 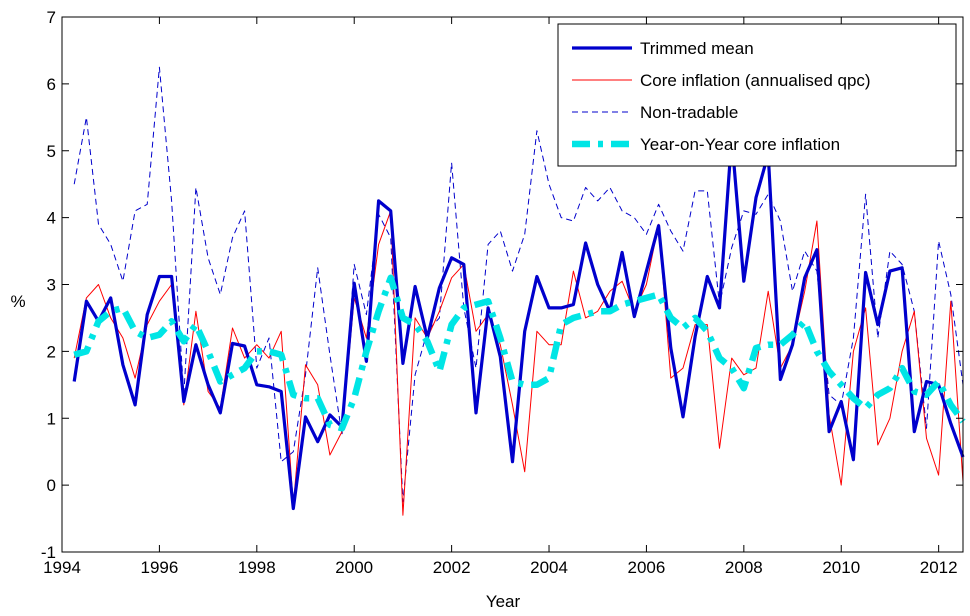 I want to click on x-tick-label: 2012, so click(x=939, y=567).